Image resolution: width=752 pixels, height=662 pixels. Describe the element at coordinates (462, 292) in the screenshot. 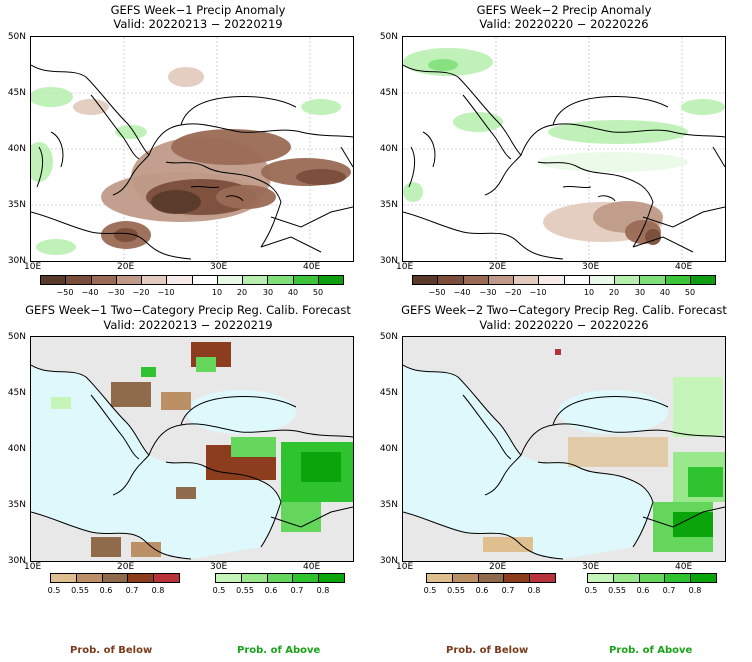

I see `colorbar-label: −40` at that location.